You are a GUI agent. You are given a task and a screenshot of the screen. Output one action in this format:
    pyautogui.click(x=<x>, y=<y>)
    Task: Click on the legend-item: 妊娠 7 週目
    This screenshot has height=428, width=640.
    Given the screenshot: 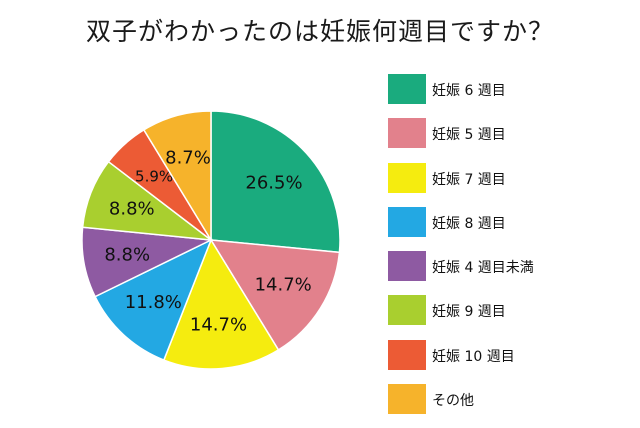 What is the action you would take?
    pyautogui.click(x=508, y=177)
    